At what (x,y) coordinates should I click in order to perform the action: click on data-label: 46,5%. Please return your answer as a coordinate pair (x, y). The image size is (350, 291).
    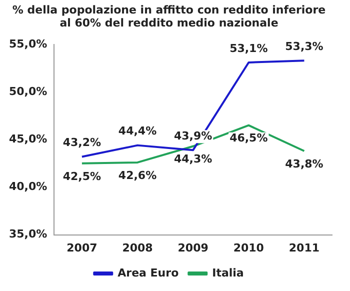
    Looking at the image, I should click on (249, 138).